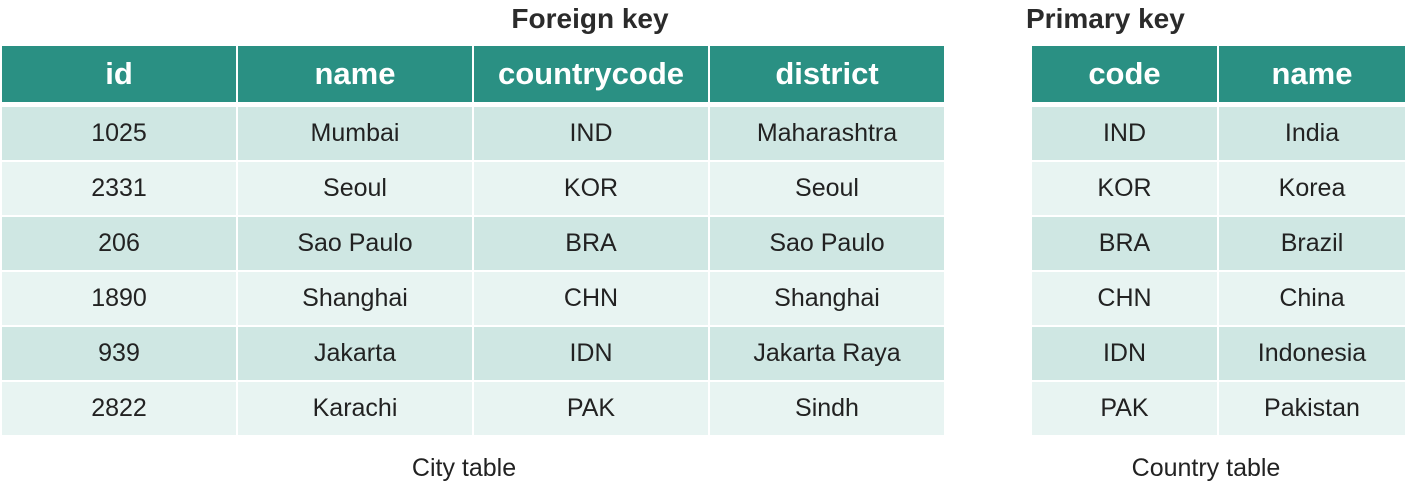 The height and width of the screenshot is (487, 1408). I want to click on table-row: CHN China, so click(1218, 298).